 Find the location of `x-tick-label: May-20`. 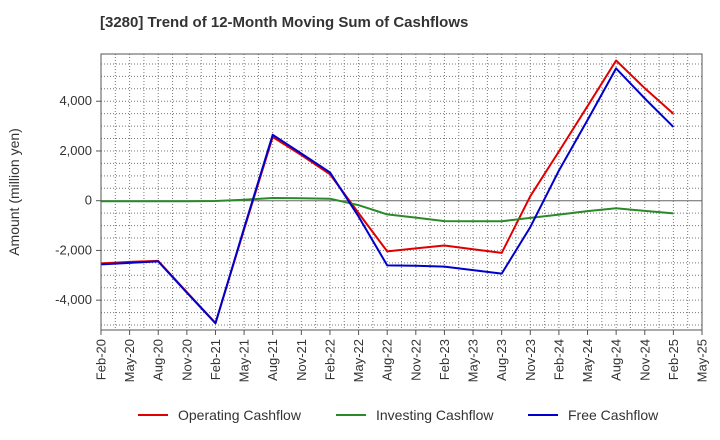

x-tick-label: May-20 is located at coordinates (129, 360).